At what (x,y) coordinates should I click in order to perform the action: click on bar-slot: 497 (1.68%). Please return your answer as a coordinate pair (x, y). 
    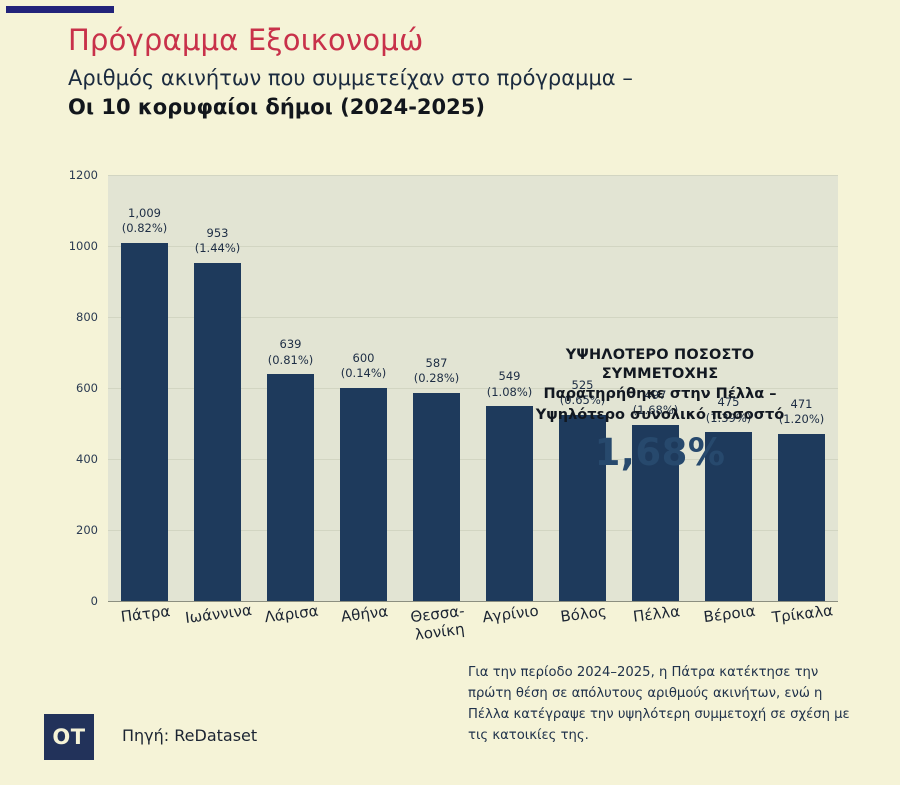
    Looking at the image, I should click on (655, 388).